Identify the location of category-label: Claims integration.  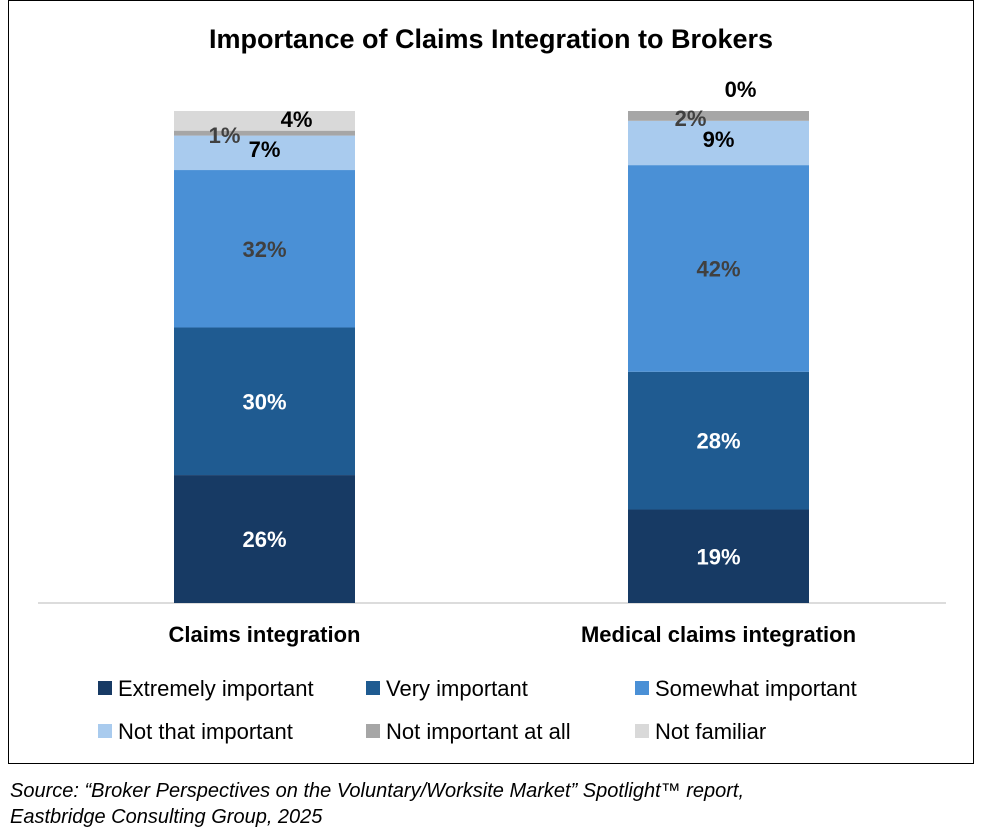
(265, 634).